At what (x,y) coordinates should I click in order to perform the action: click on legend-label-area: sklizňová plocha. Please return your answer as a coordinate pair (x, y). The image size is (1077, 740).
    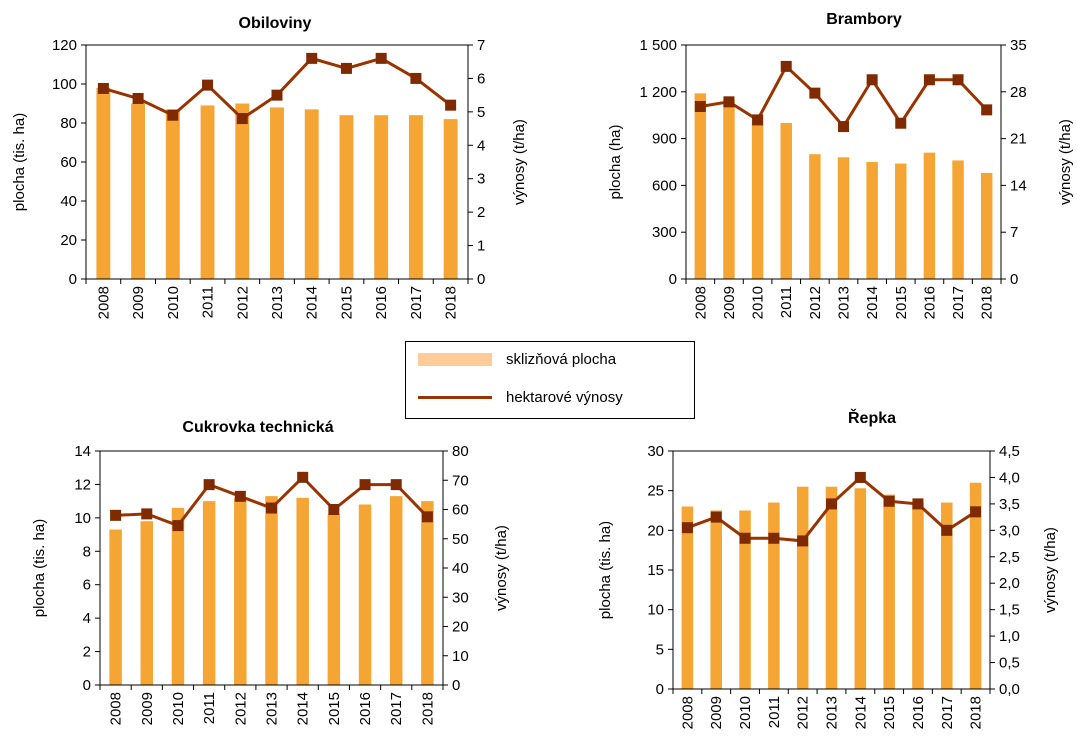
    Looking at the image, I should click on (561, 359).